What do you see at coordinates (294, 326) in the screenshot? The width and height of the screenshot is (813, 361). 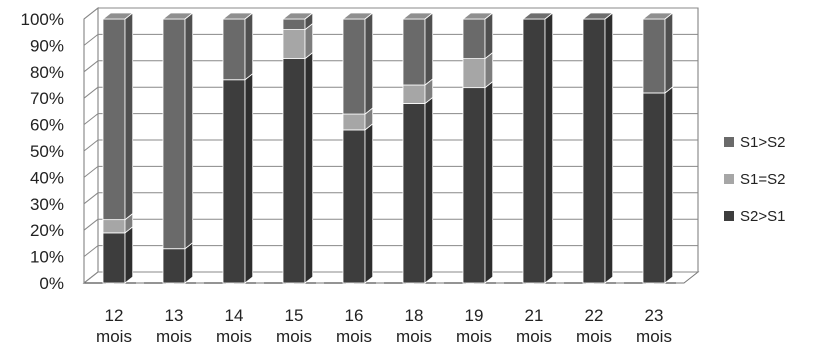 I see `x-tick-label: 15 mois` at bounding box center [294, 326].